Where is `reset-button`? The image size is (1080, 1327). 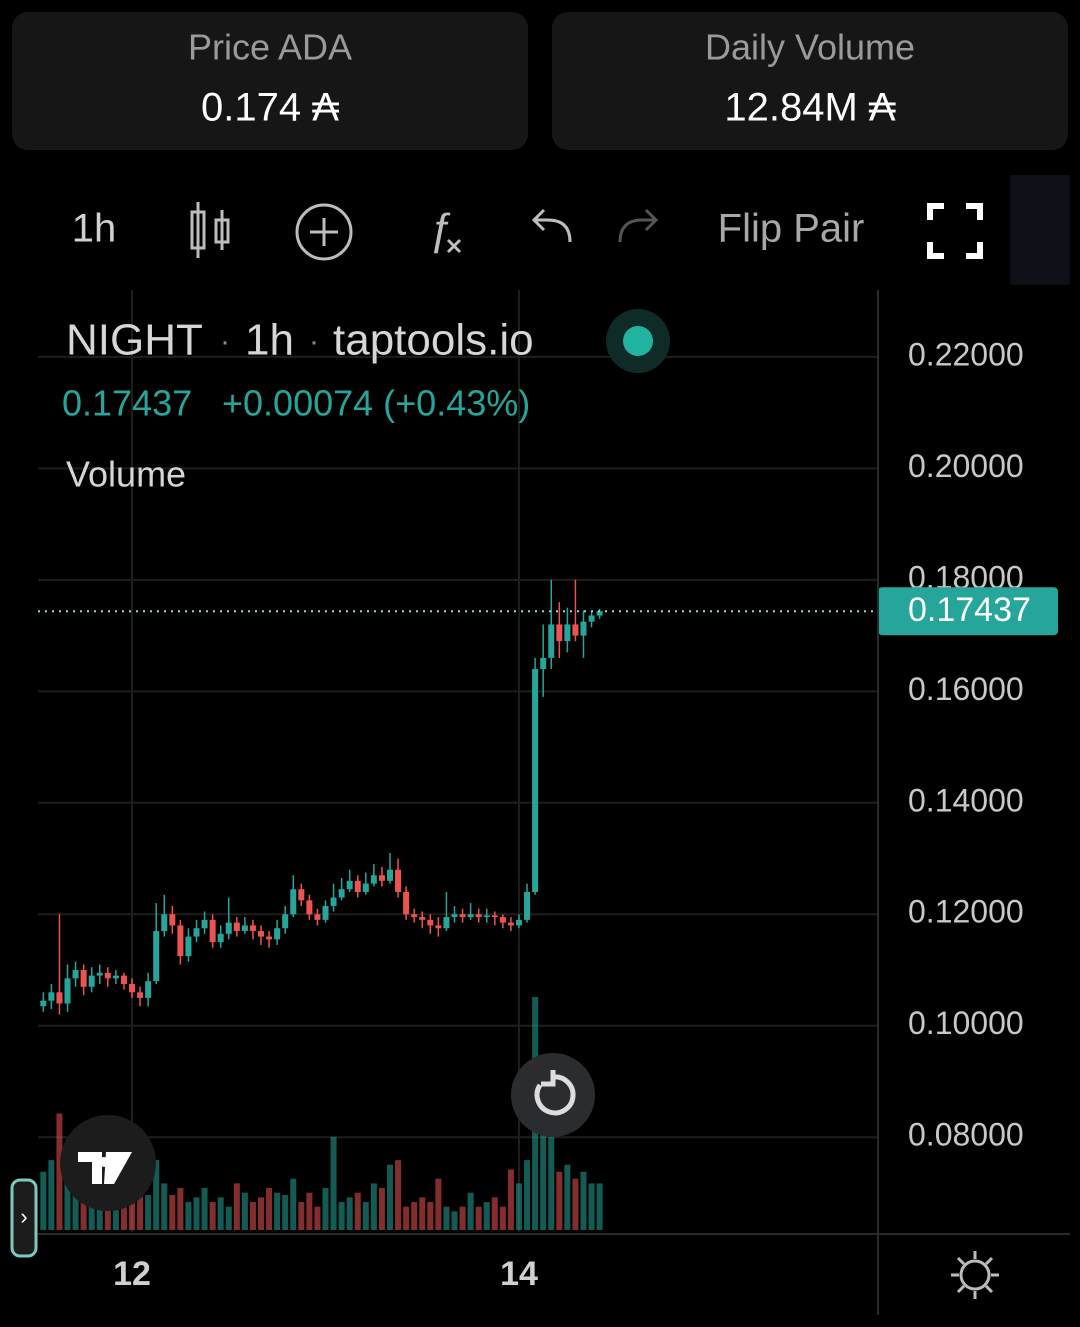 reset-button is located at coordinates (553, 1095).